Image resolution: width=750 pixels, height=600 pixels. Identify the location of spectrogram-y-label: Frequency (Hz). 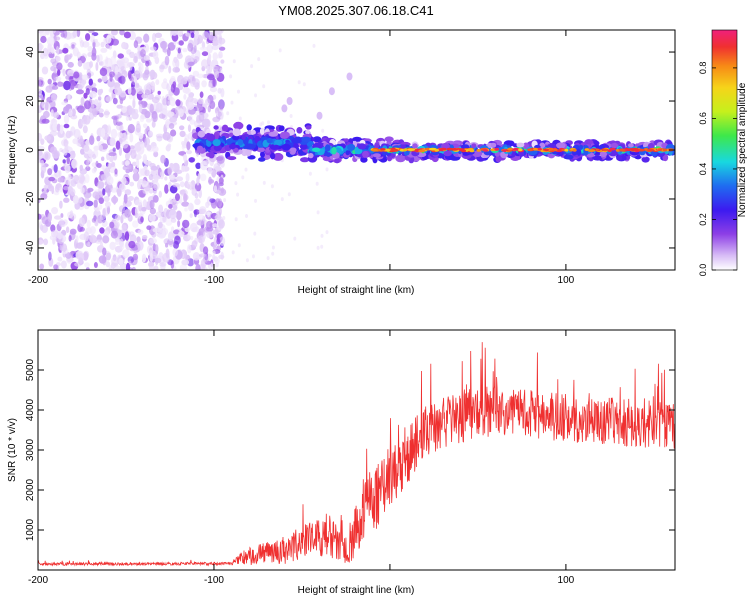
(12, 150).